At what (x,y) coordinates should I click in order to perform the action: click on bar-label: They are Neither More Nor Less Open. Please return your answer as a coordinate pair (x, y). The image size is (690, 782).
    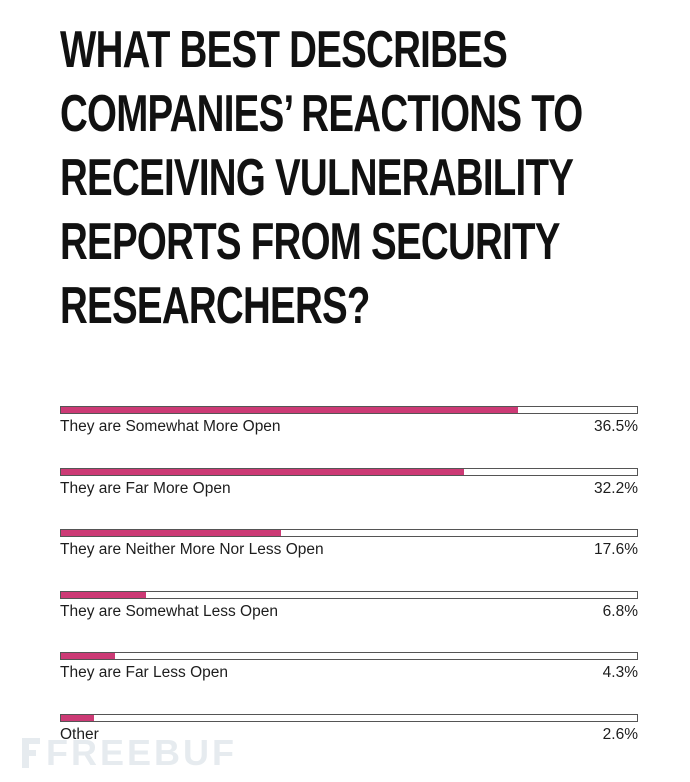
    Looking at the image, I should click on (192, 549).